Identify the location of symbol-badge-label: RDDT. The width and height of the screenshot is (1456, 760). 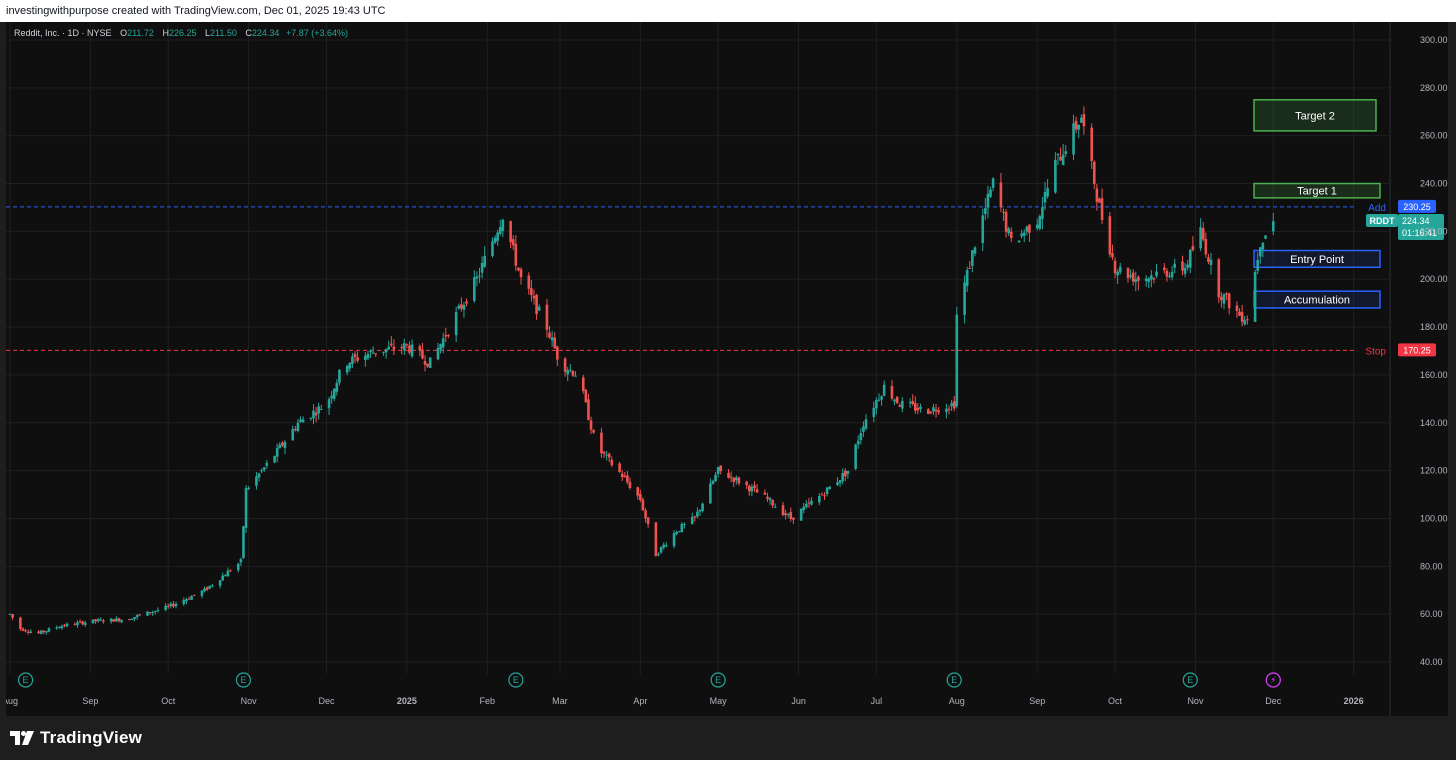
(1382, 221).